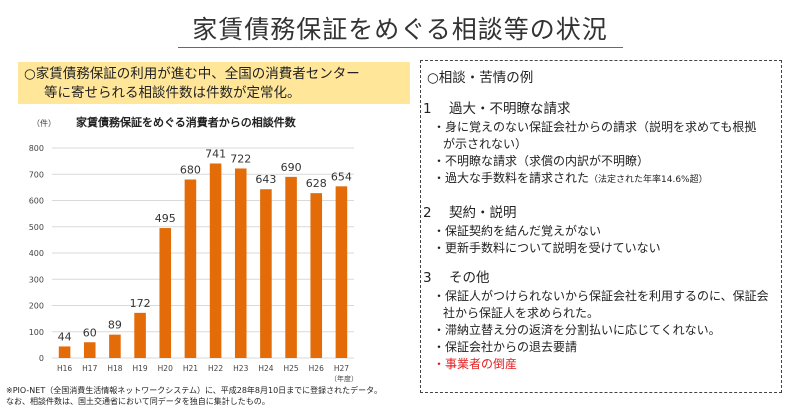 This screenshot has height=412, width=800. Describe the element at coordinates (89, 368) in the screenshot. I see `x-tick-label: H17` at that location.